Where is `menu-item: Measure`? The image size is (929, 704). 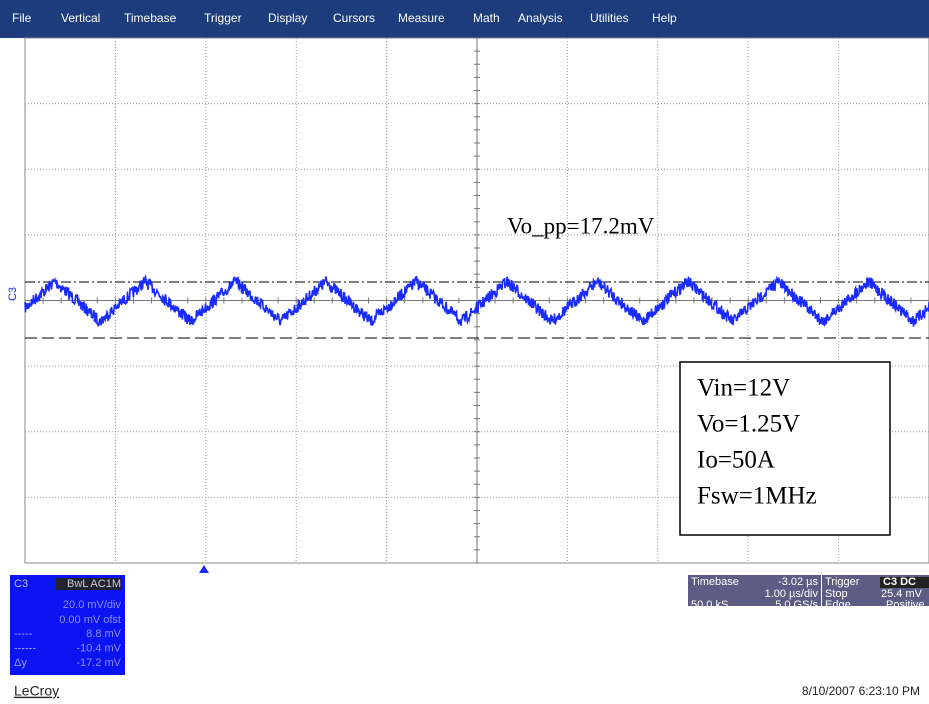 menu-item: Measure is located at coordinates (421, 18).